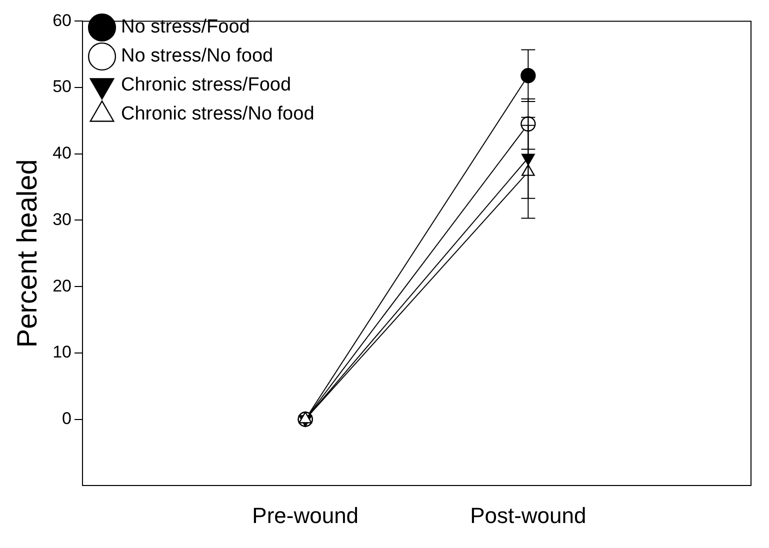 This screenshot has width=769, height=548. What do you see at coordinates (305, 515) in the screenshot?
I see `x-tick-label: Pre-wound` at bounding box center [305, 515].